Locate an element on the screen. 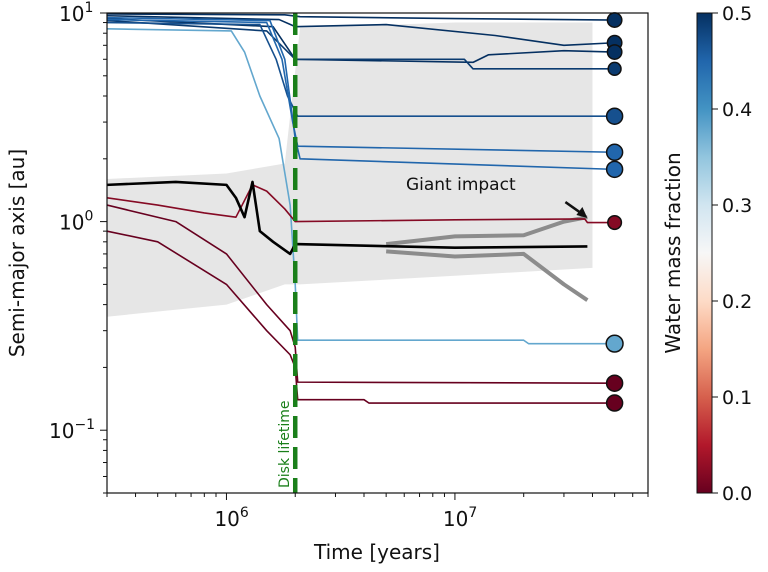 This screenshot has width=768, height=572. colorbar-tick-label-4: 0.4 is located at coordinates (737, 110).